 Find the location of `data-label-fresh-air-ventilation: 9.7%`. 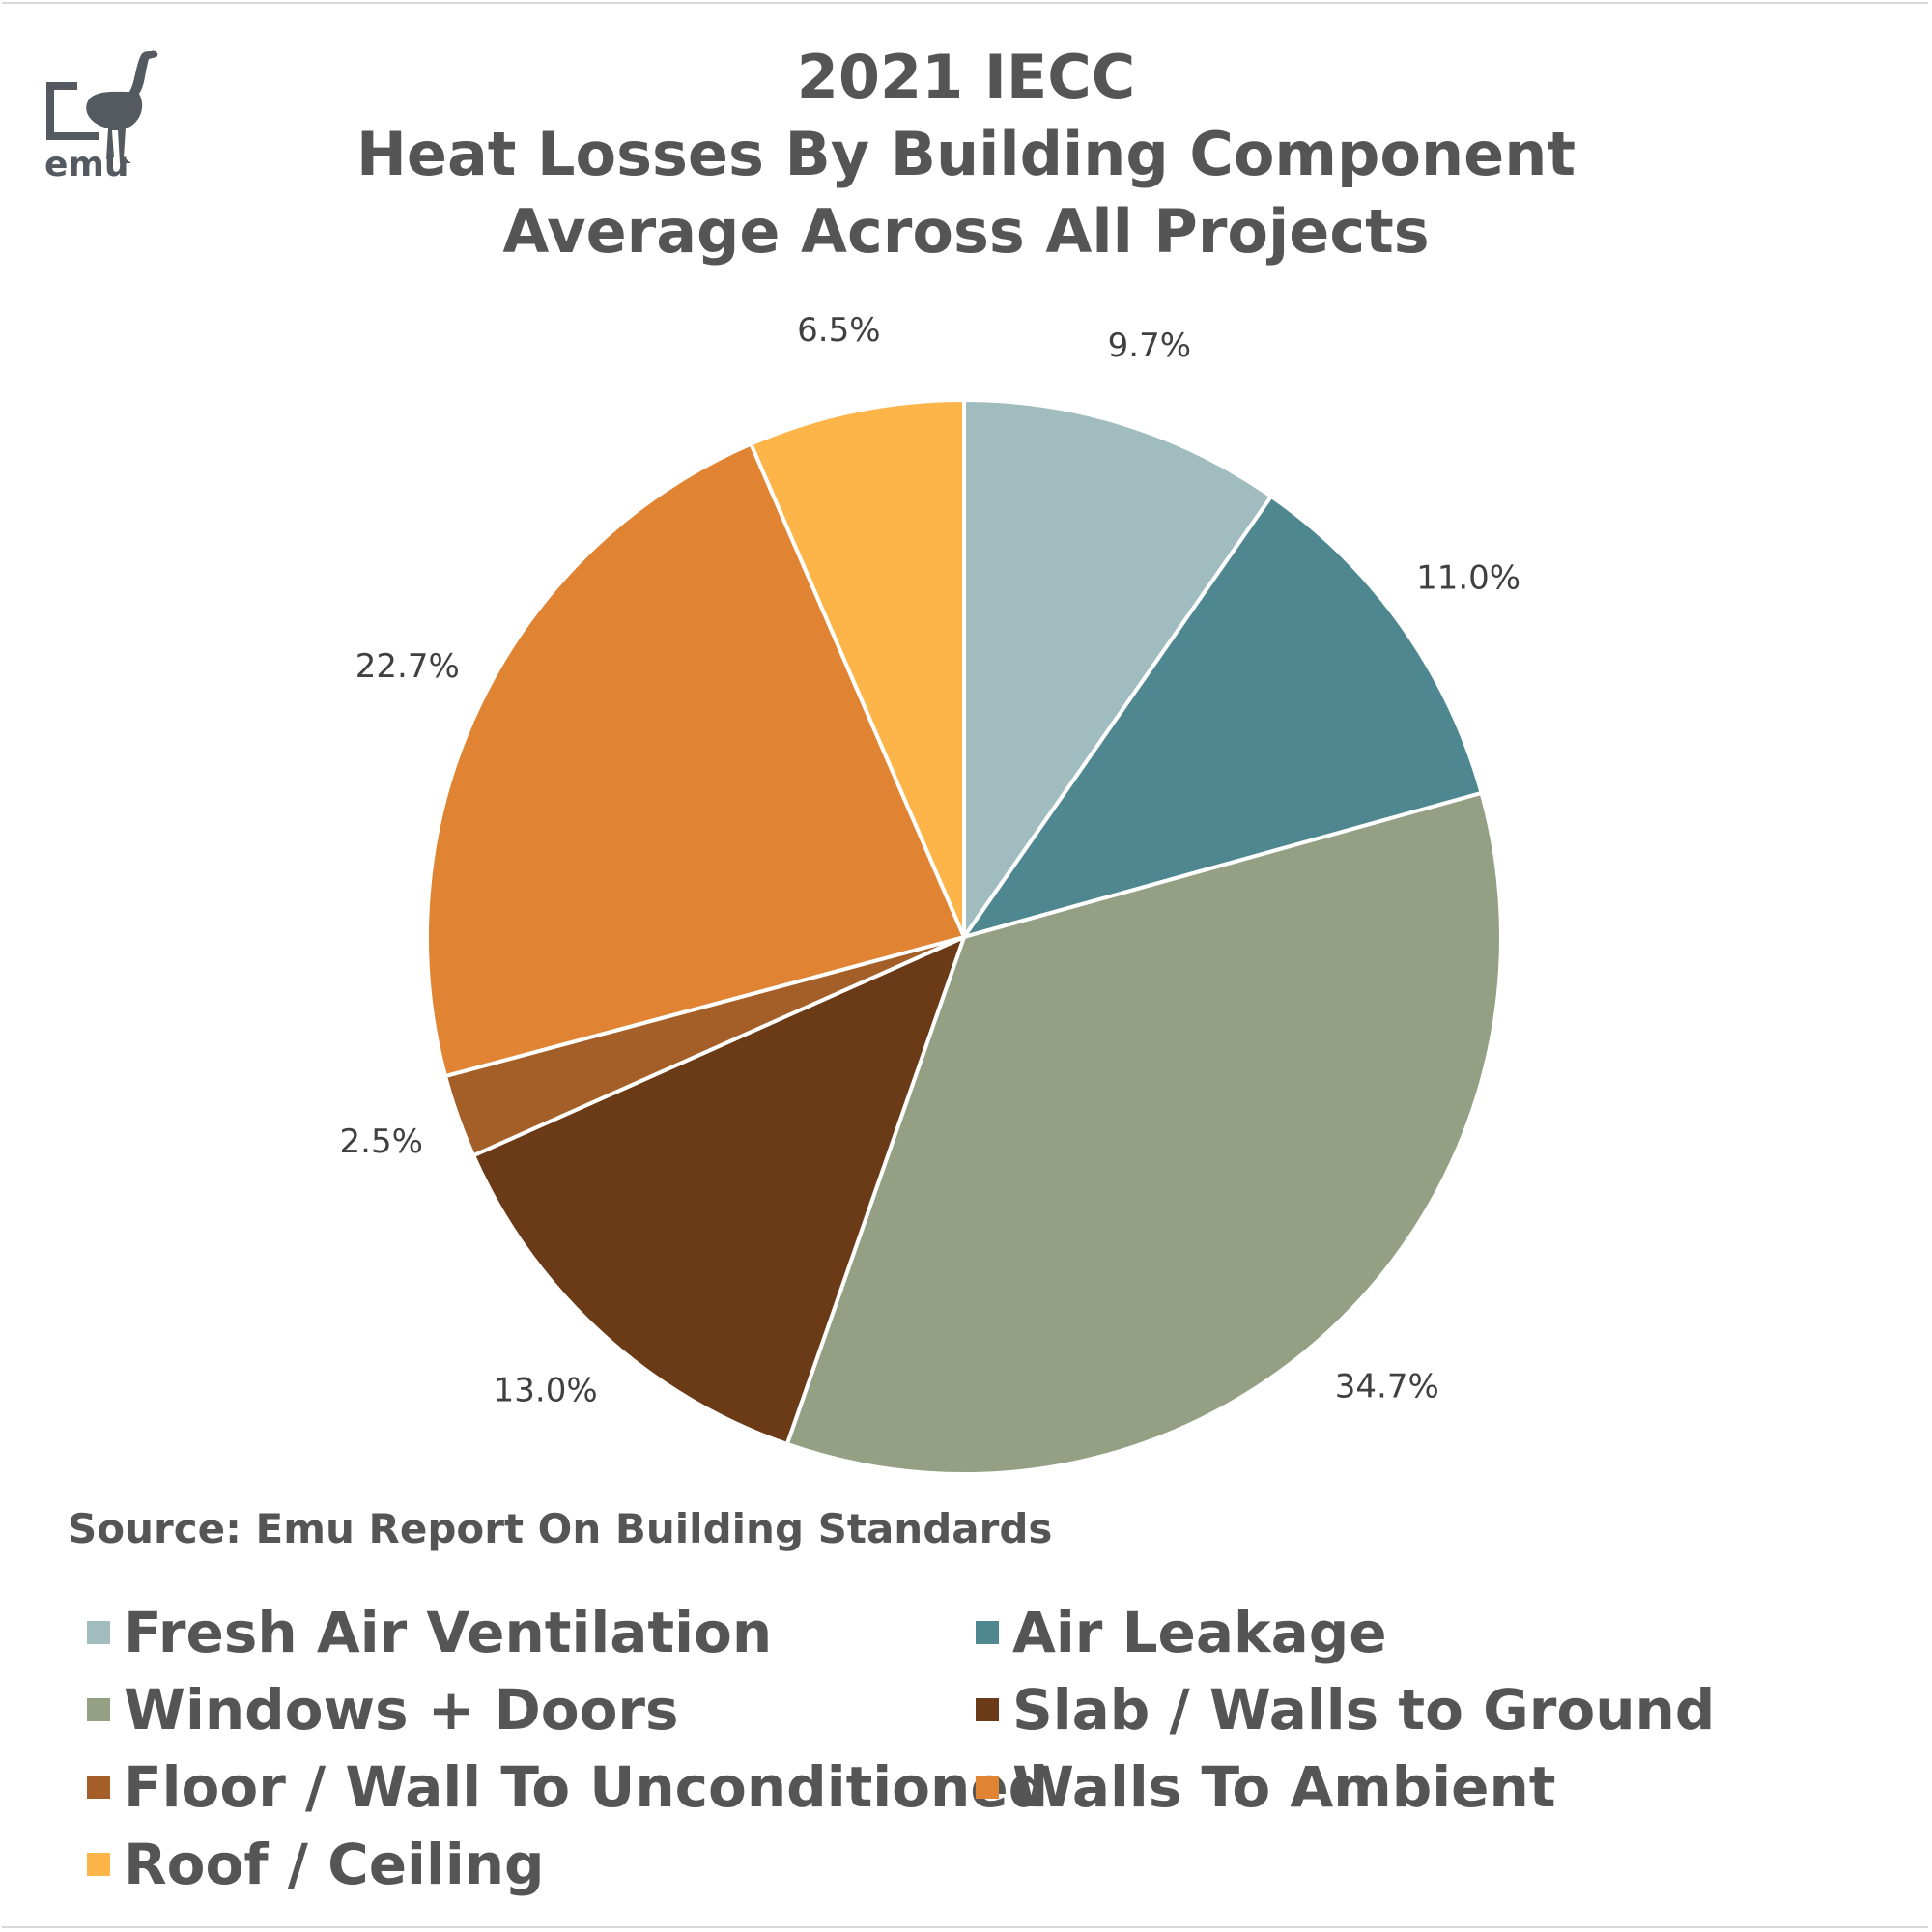

data-label-fresh-air-ventilation: 9.7% is located at coordinates (1149, 346).